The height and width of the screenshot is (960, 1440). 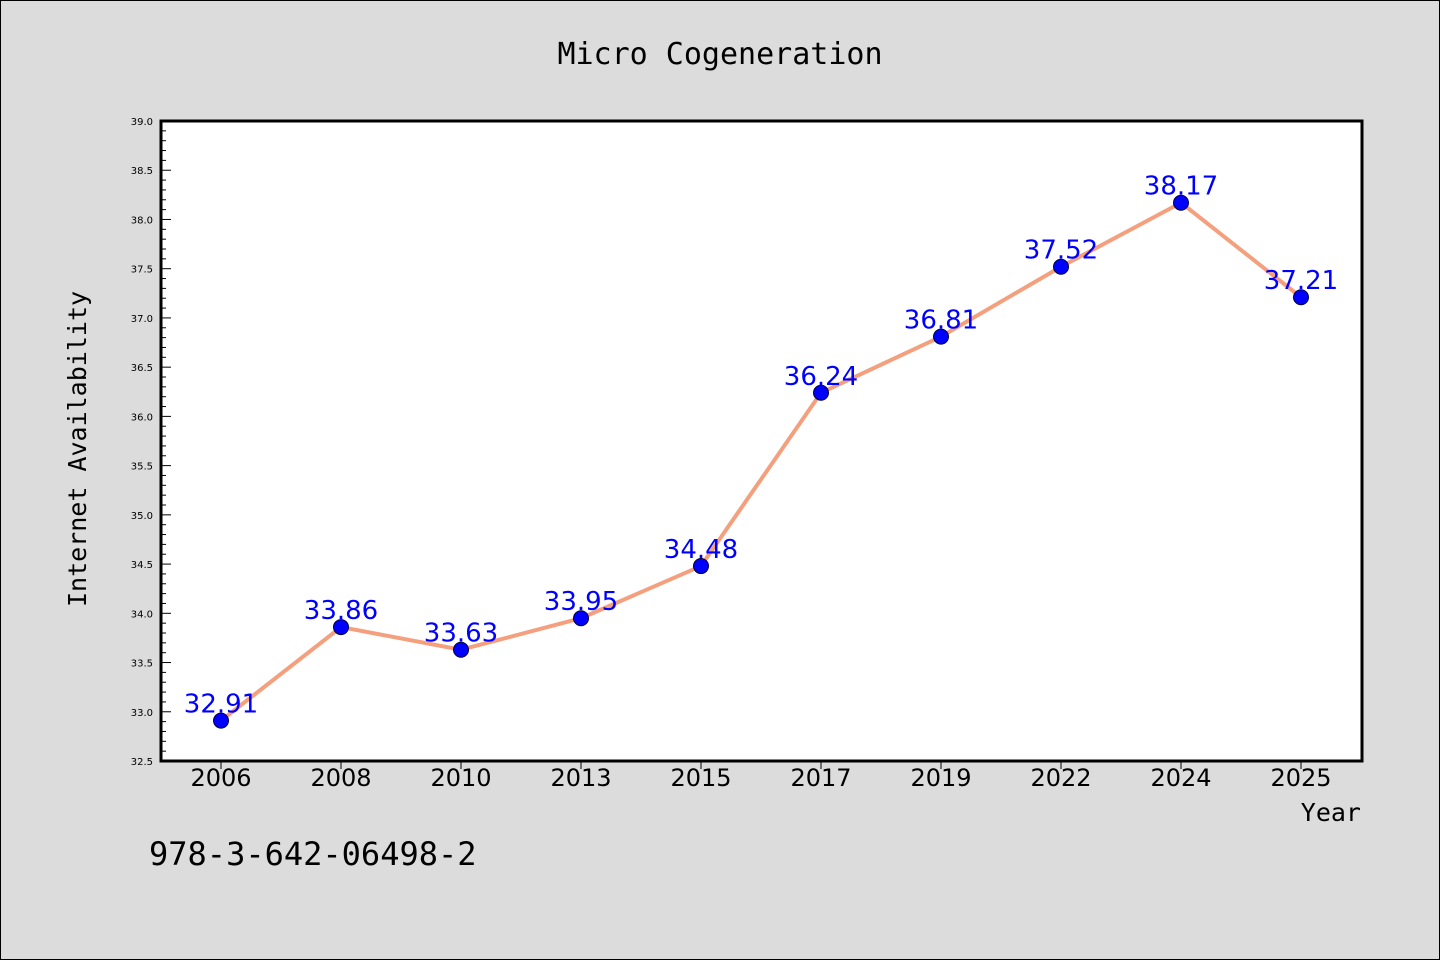 What do you see at coordinates (142, 713) in the screenshot?
I see `y-tick-label: 33.0` at bounding box center [142, 713].